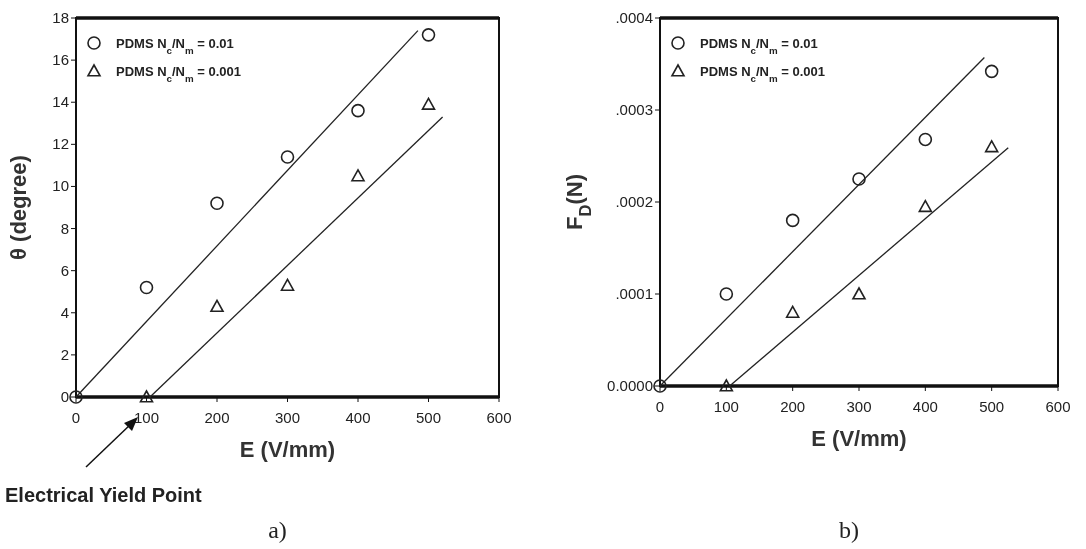  I want to click on y-tick-label: .0002, so click(634, 201).